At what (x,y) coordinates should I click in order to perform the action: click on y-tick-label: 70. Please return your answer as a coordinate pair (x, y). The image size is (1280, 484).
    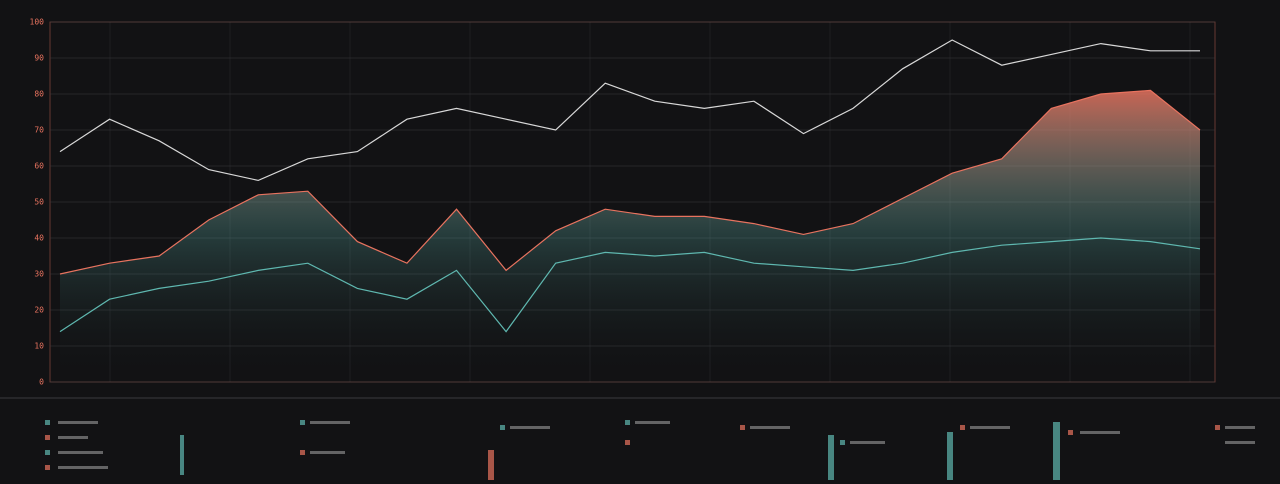
    Looking at the image, I should click on (39, 130).